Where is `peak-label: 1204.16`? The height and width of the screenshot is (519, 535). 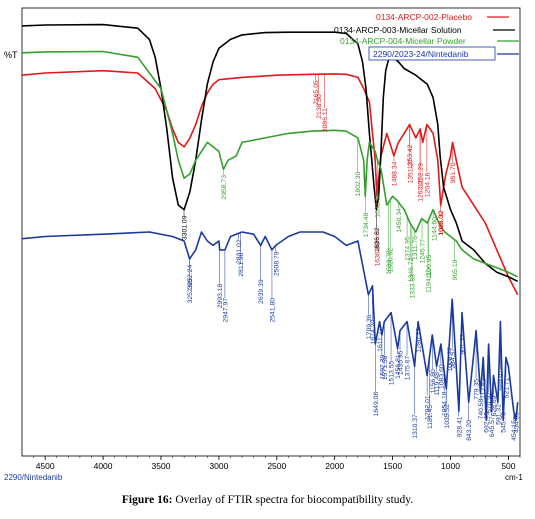 peak-label: 1204.16 is located at coordinates (427, 184).